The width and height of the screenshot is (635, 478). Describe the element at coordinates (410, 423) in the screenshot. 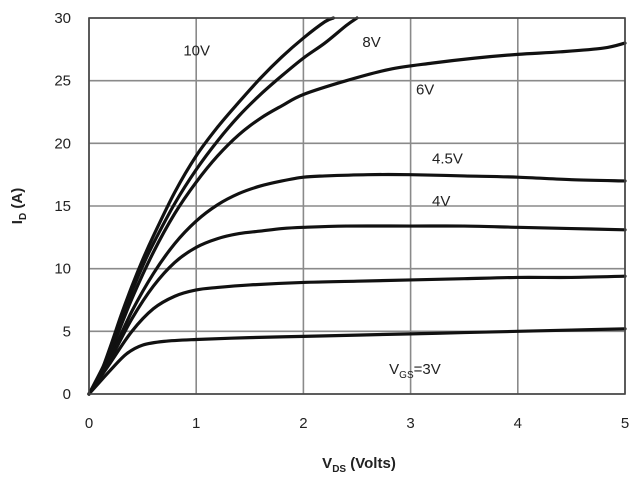

I see `x-tick-label: 3` at that location.